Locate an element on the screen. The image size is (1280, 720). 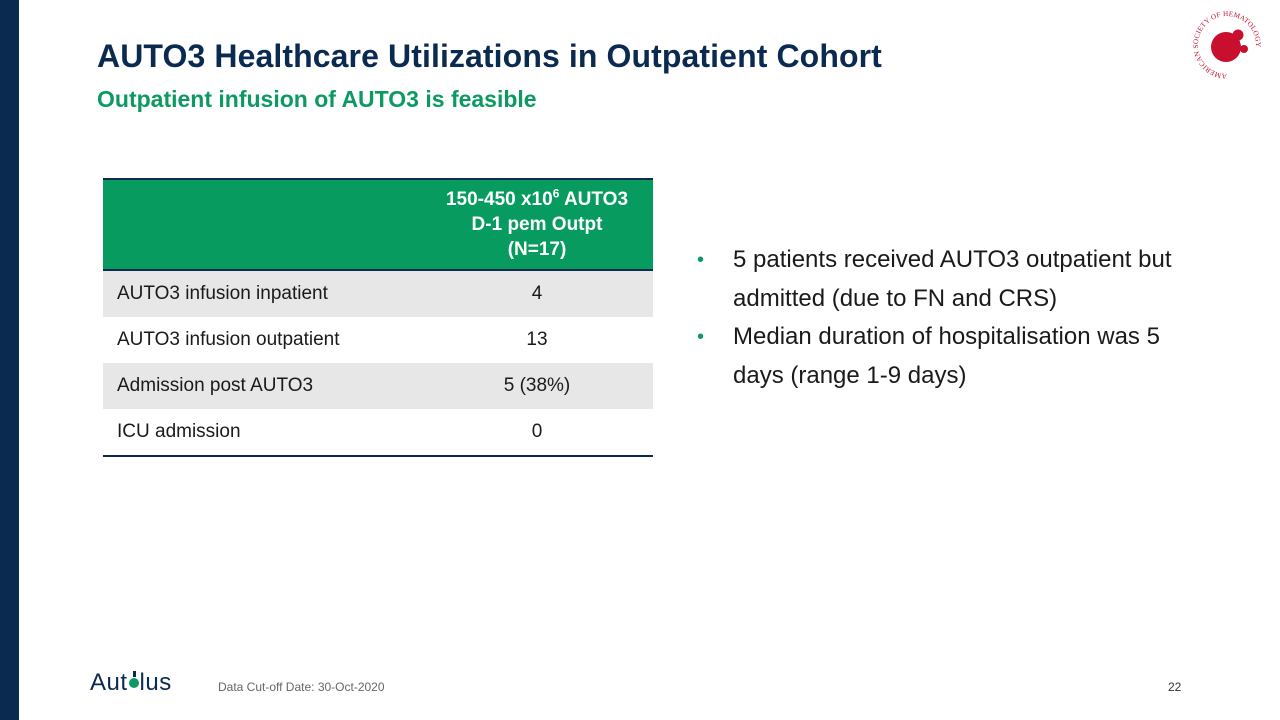
left-accent-bar is located at coordinates (9, 360).